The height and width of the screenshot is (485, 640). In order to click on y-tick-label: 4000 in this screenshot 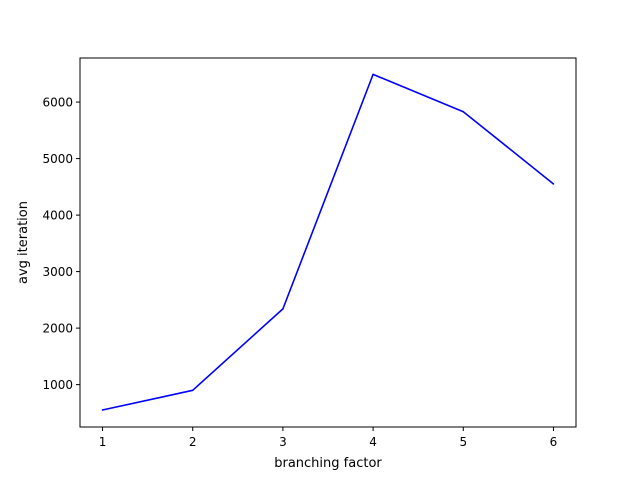, I will do `click(57, 216)`.